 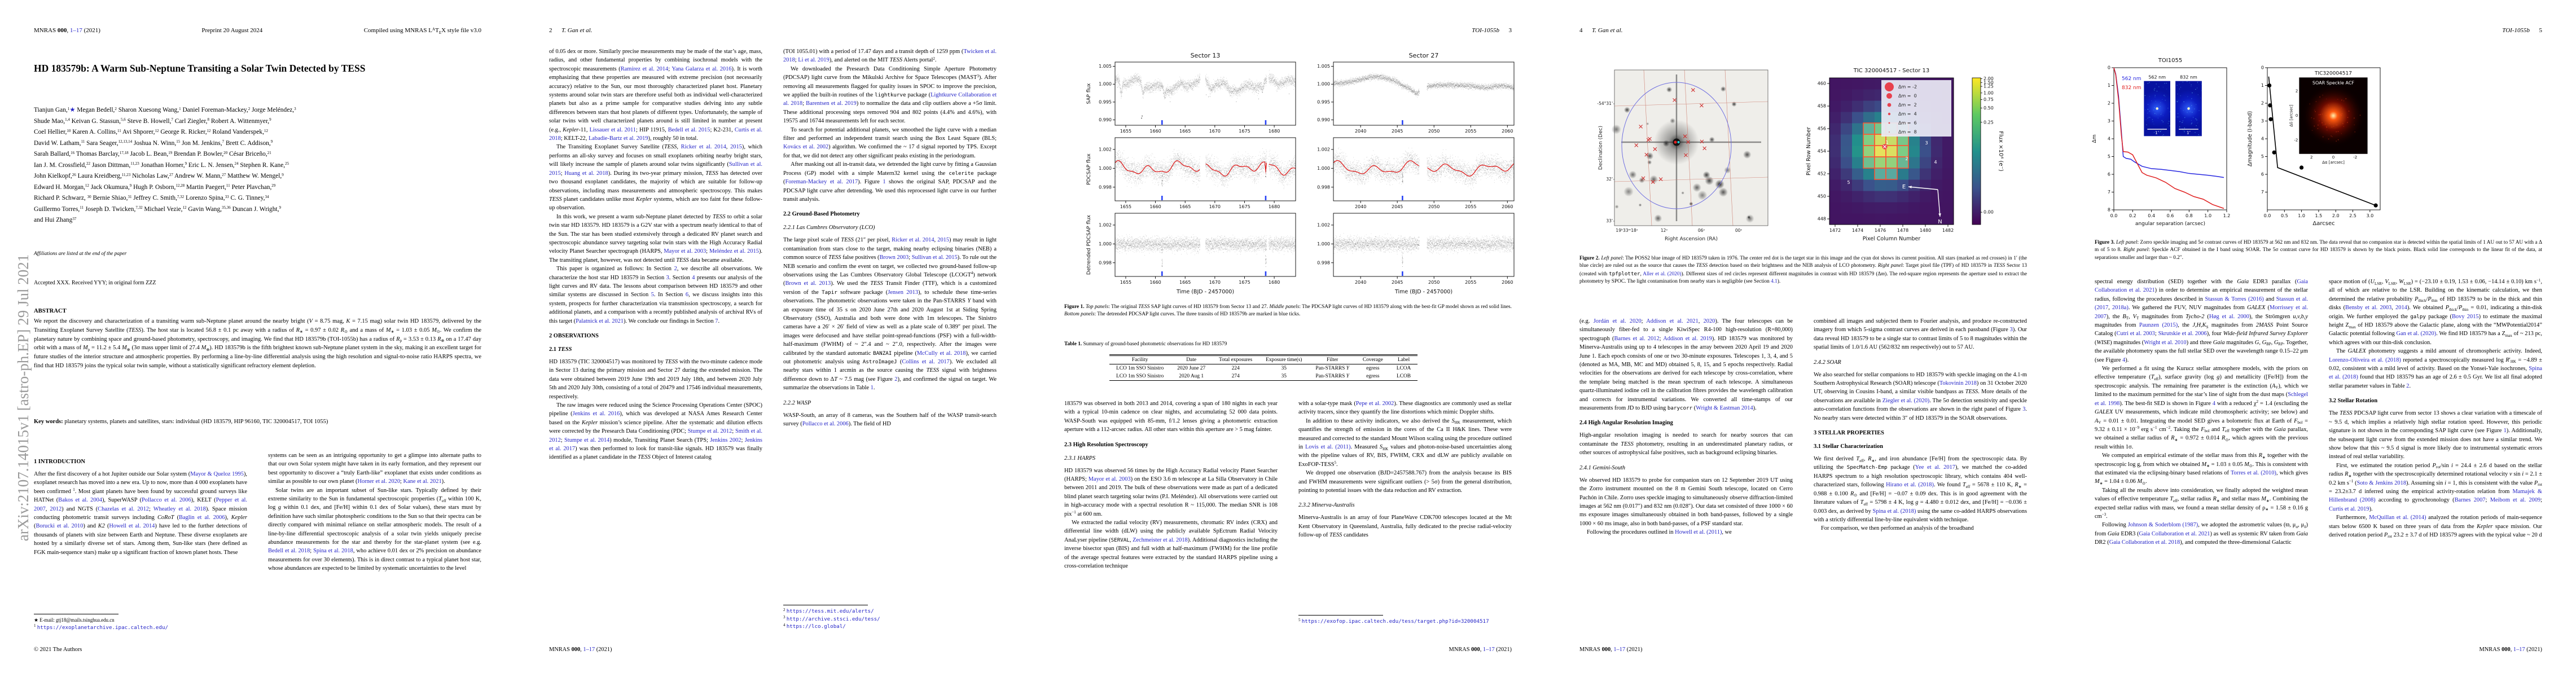 I want to click on citation-link: Howell et al. 2014, so click(x=132, y=527).